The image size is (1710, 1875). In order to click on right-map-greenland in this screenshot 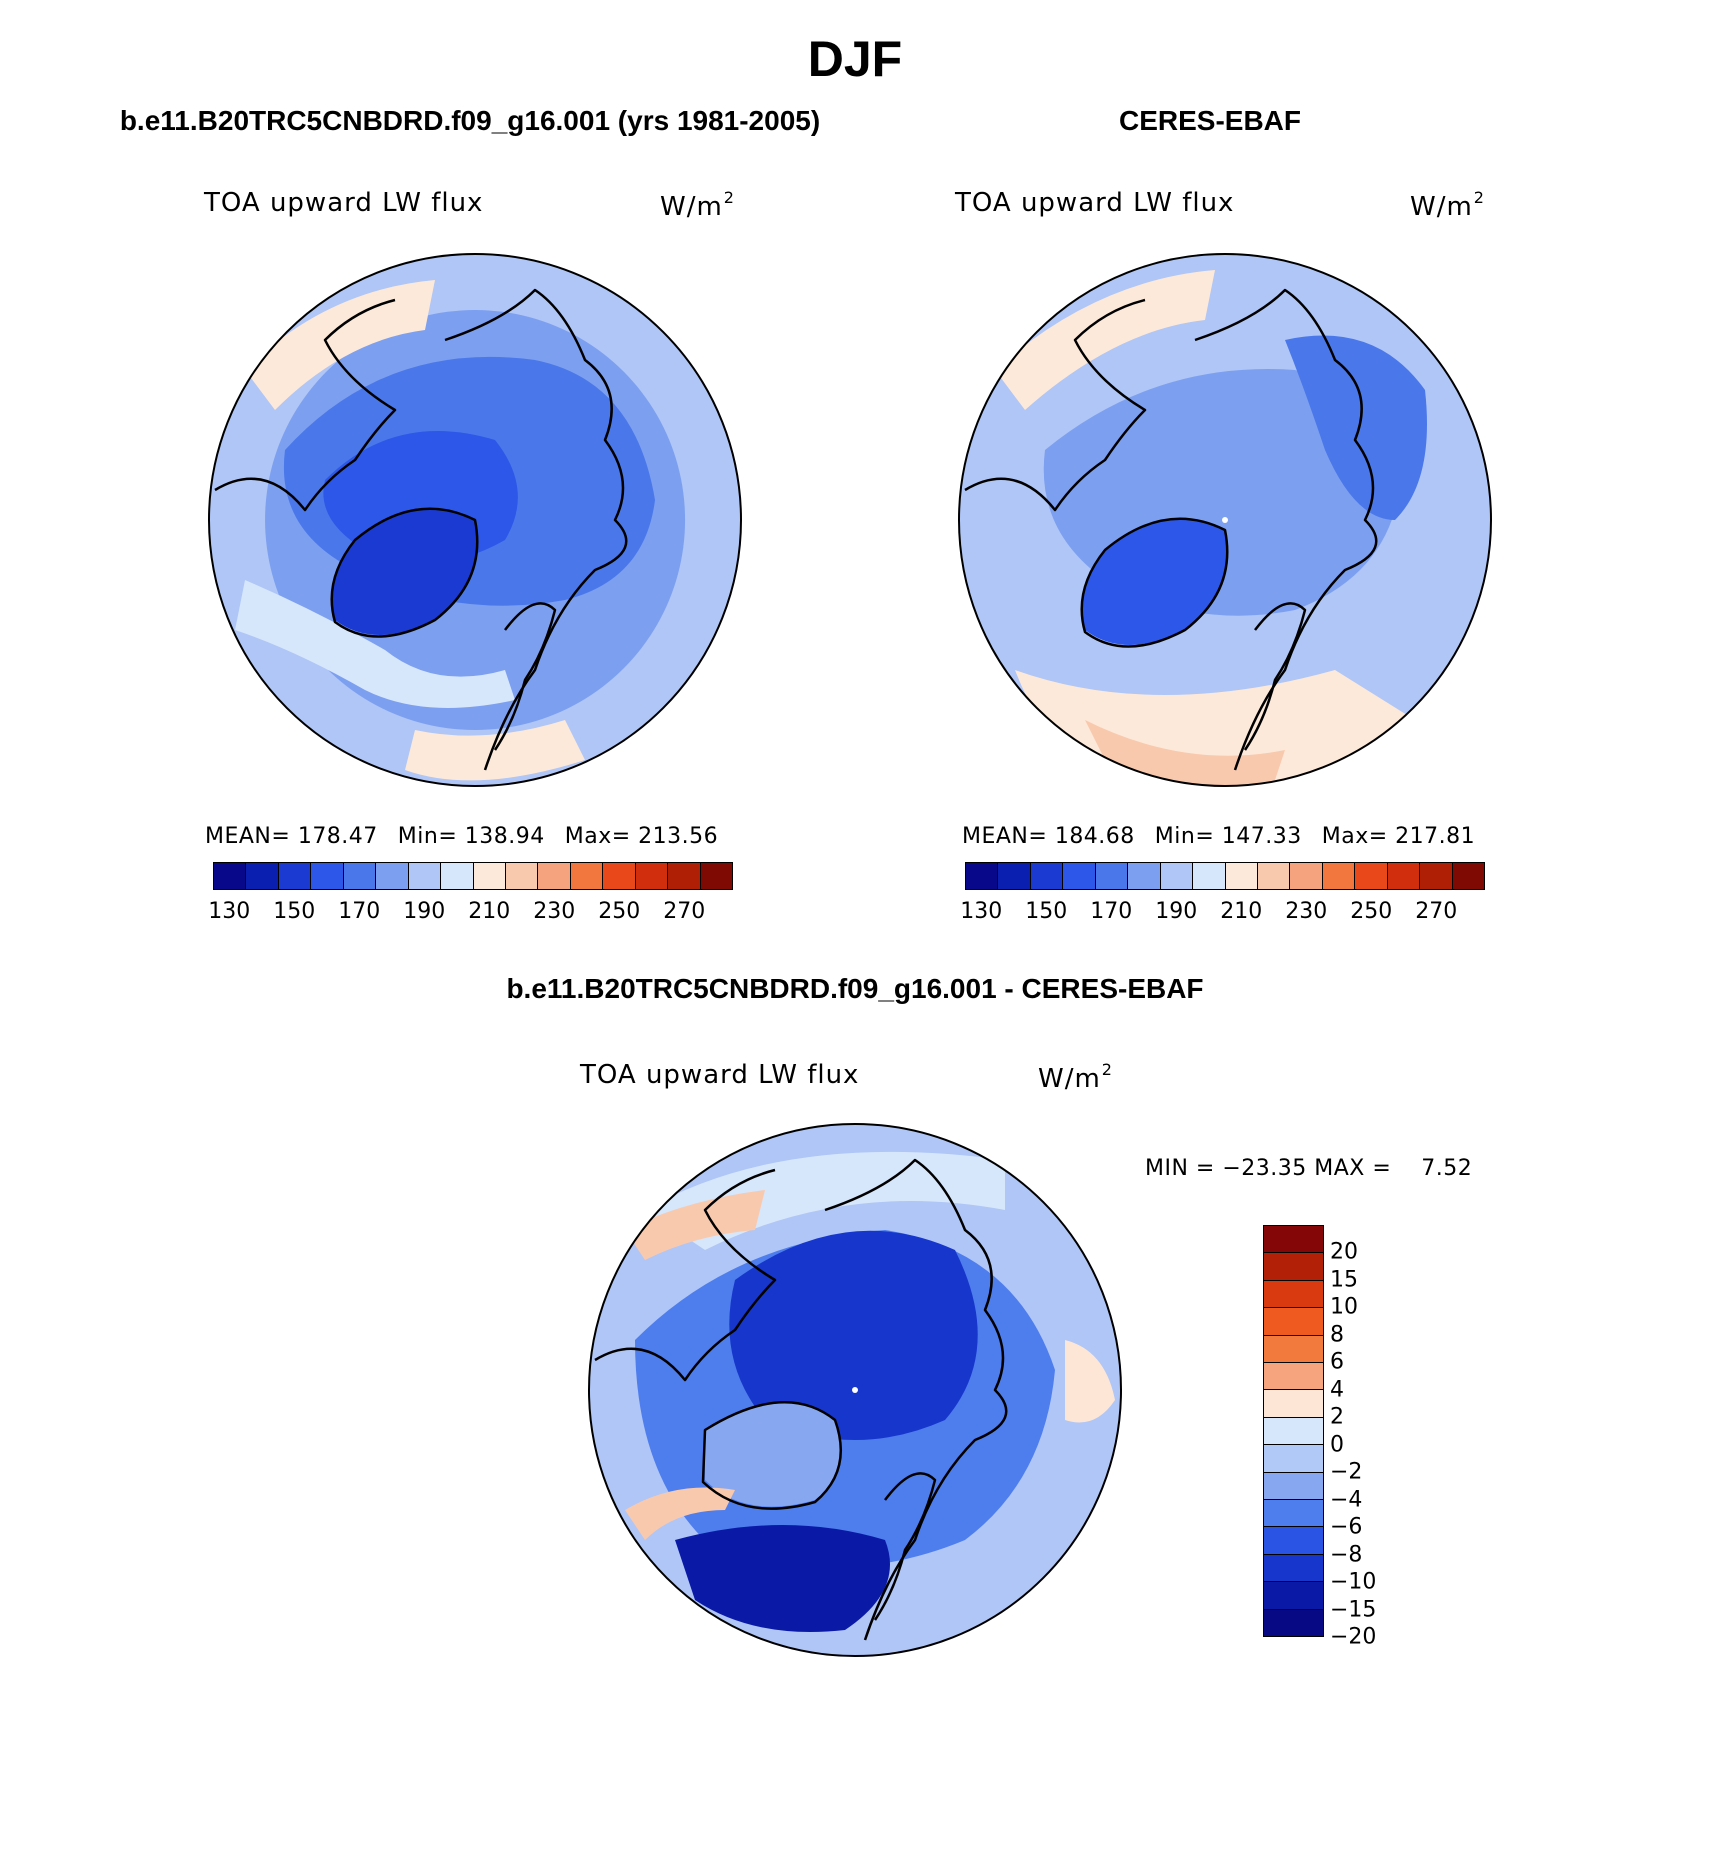, I will do `click(1154, 581)`.